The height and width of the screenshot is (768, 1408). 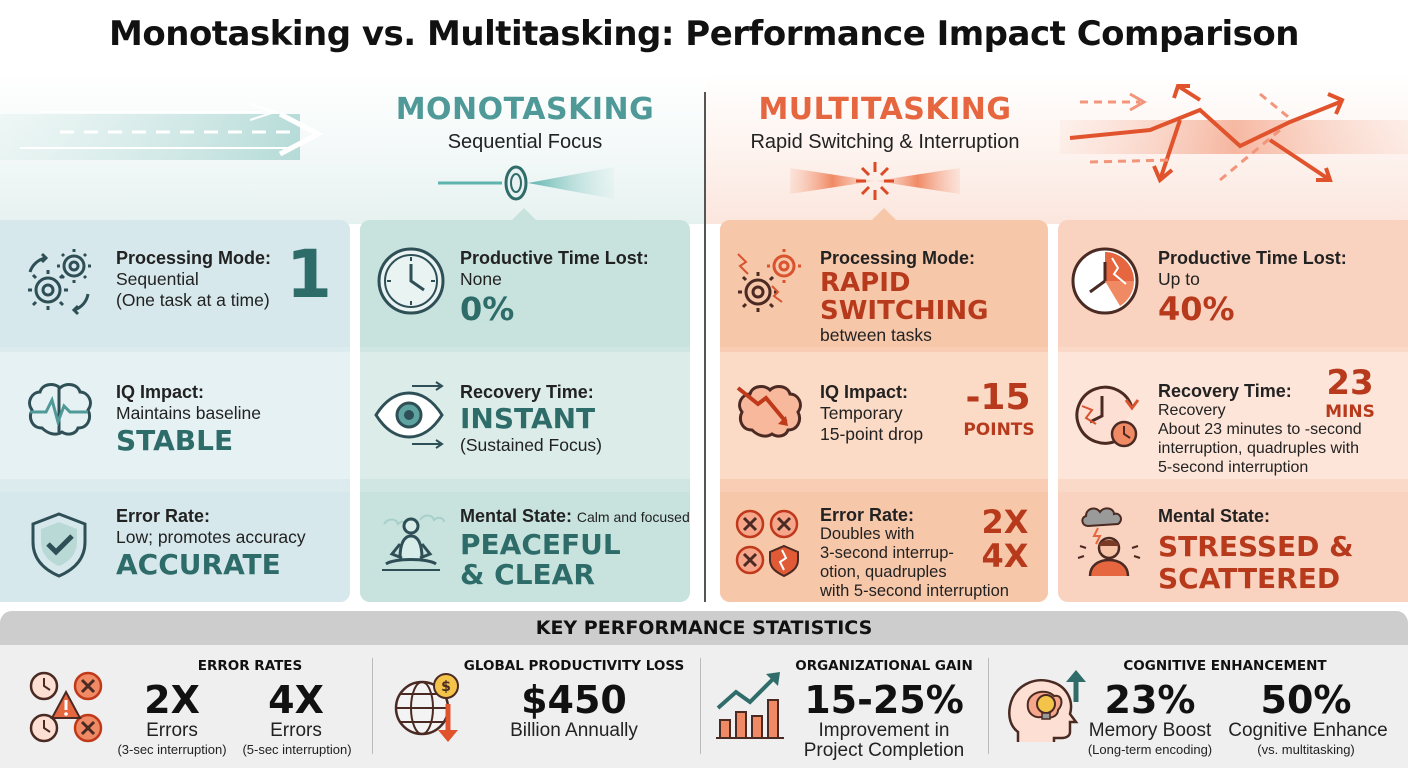 What do you see at coordinates (411, 281) in the screenshot?
I see `clock-icon` at bounding box center [411, 281].